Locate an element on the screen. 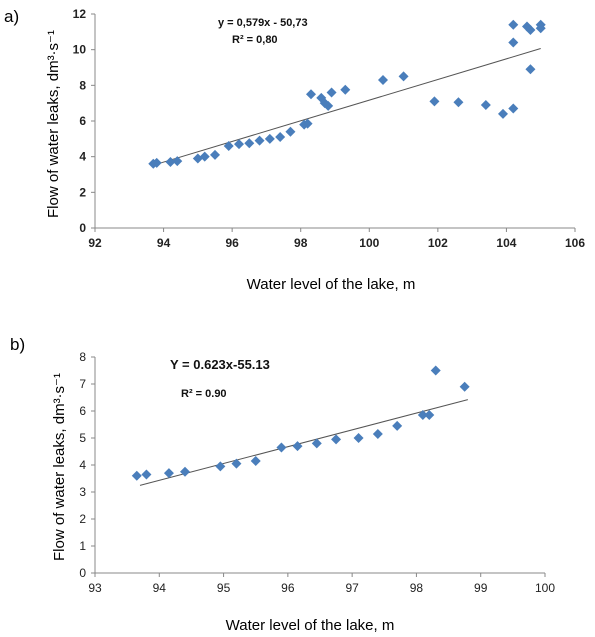 The image size is (595, 637). panel-a-x-tick-label: 96 is located at coordinates (232, 243).